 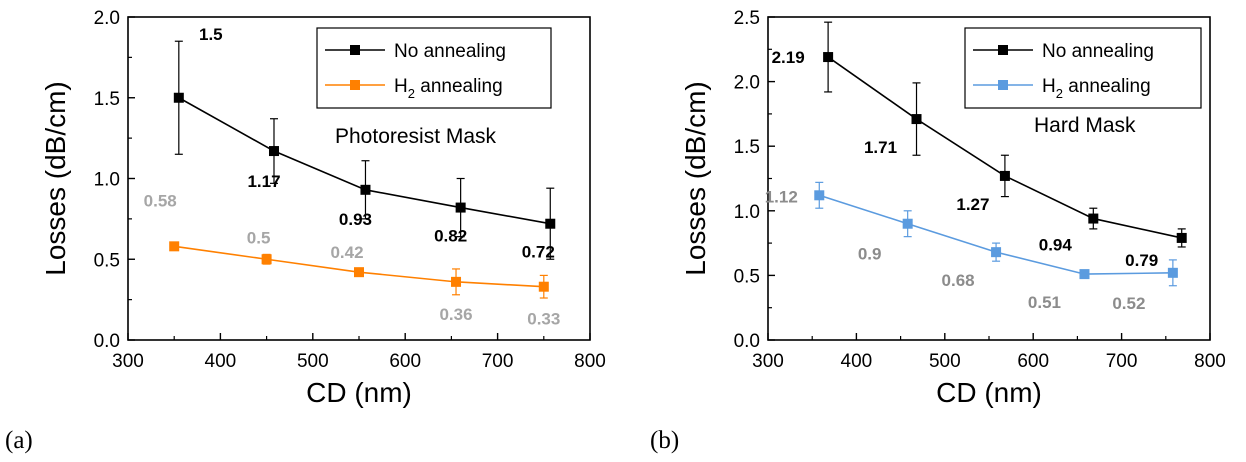 What do you see at coordinates (870, 254) in the screenshot?
I see `data-label: 0.9` at bounding box center [870, 254].